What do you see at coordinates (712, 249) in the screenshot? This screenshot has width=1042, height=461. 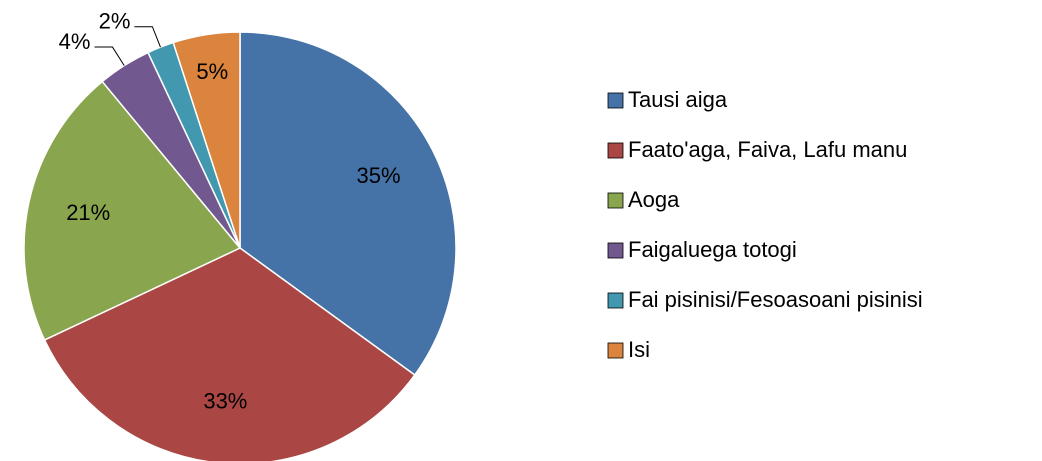 I see `legend-label: Faigaluega totogi` at bounding box center [712, 249].